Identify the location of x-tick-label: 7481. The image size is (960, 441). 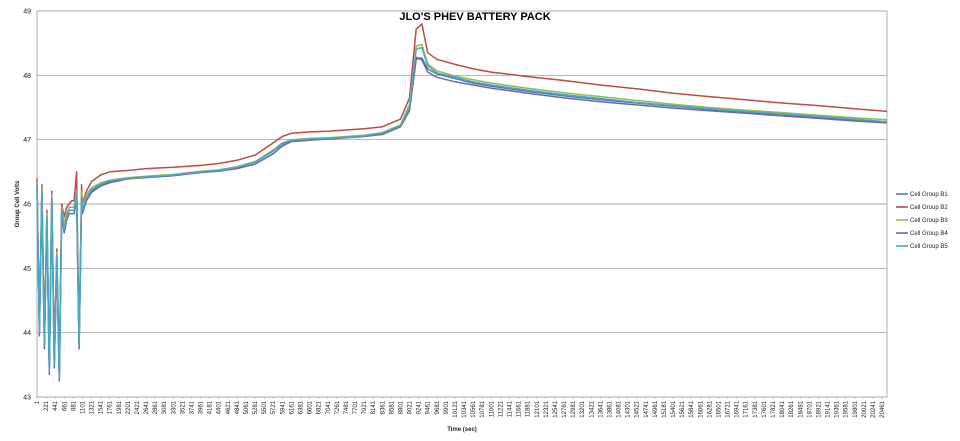
(347, 407).